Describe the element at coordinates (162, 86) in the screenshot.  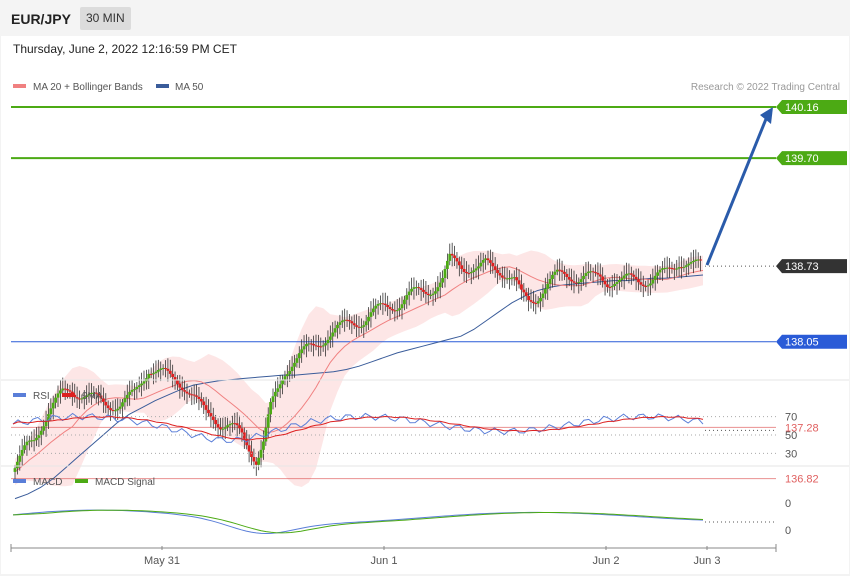
I see `ma50-legend-swatch` at that location.